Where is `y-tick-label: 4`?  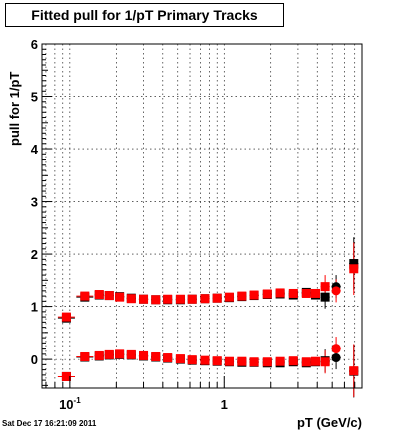
y-tick-label: 4 is located at coordinates (35, 149).